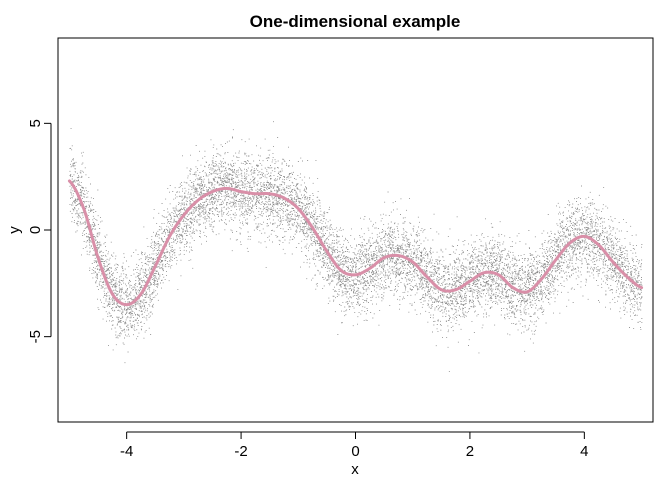 This screenshot has width=672, height=480. Describe the element at coordinates (35, 230) in the screenshot. I see `y-tick-label: 0` at that location.